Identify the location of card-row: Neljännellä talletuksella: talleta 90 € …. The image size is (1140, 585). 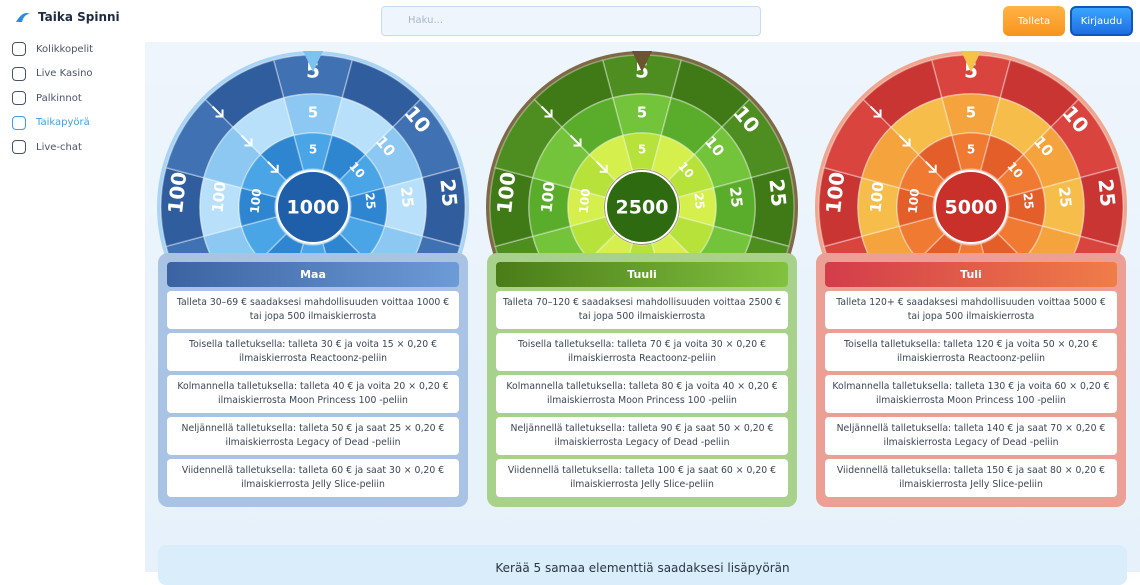
(642, 436).